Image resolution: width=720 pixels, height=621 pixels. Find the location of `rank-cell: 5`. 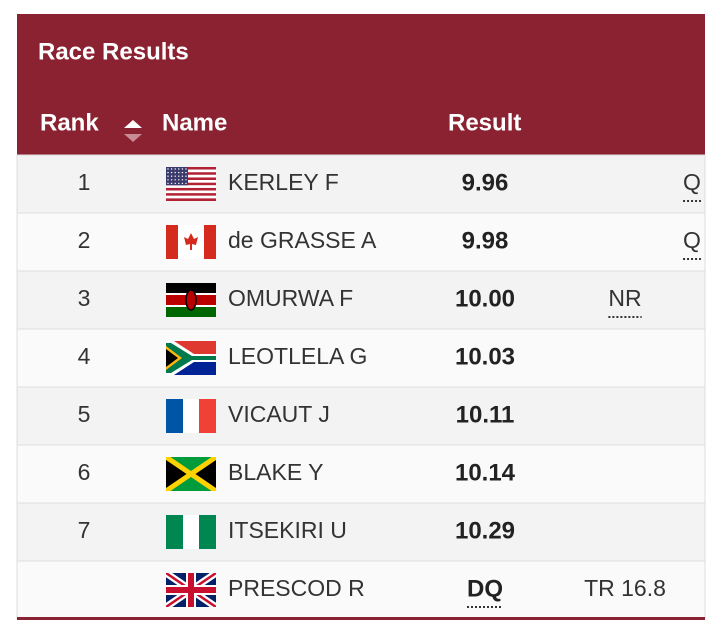

rank-cell: 5 is located at coordinates (84, 414).